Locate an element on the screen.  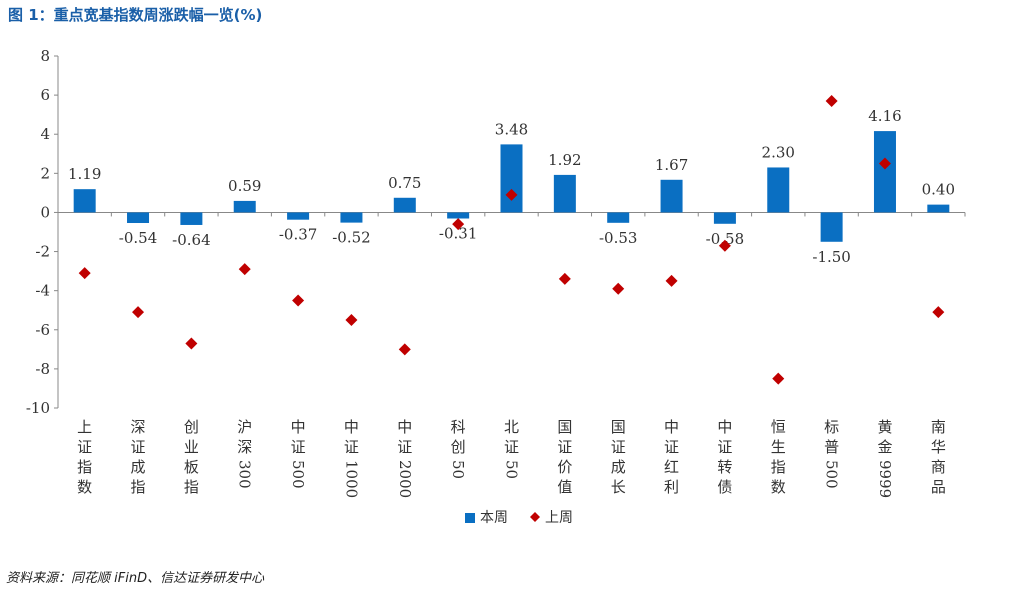
y-ticks: 8 6 4 2 0 -2 -4 -6 -8 -10 is located at coordinates (42, 232).